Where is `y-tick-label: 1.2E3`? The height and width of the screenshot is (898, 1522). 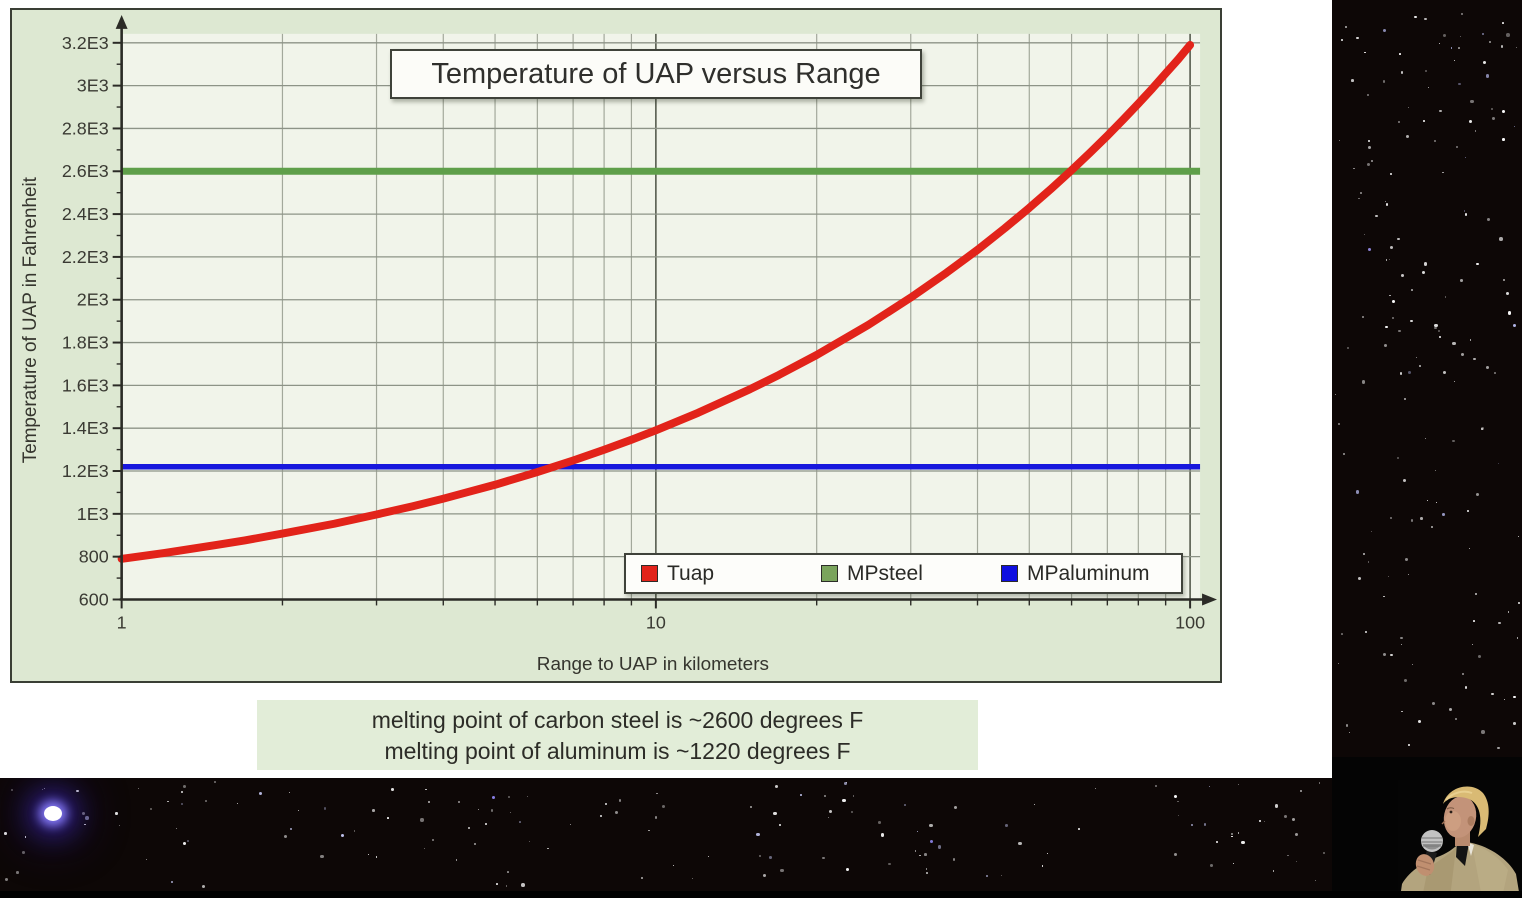 y-tick-label: 1.2E3 is located at coordinates (85, 471).